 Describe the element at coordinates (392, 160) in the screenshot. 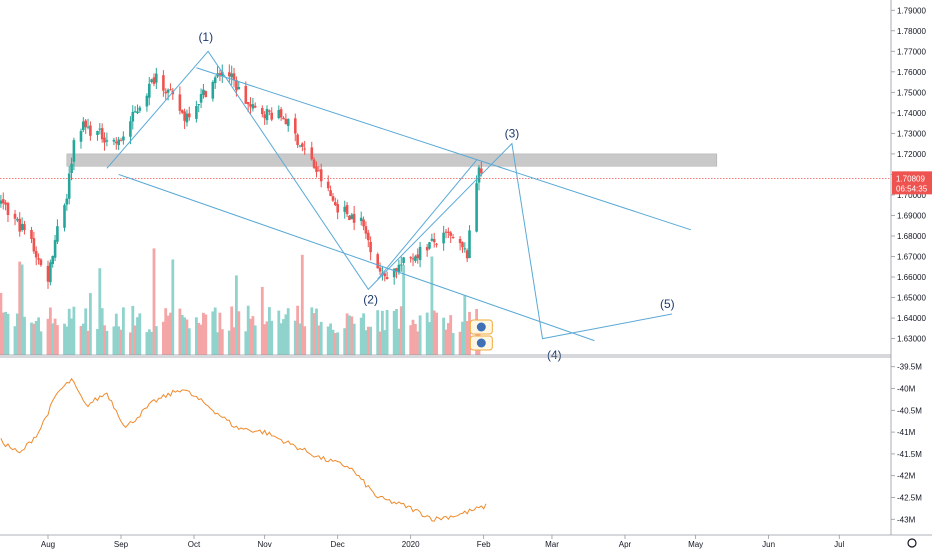

I see `resistance-zone` at that location.